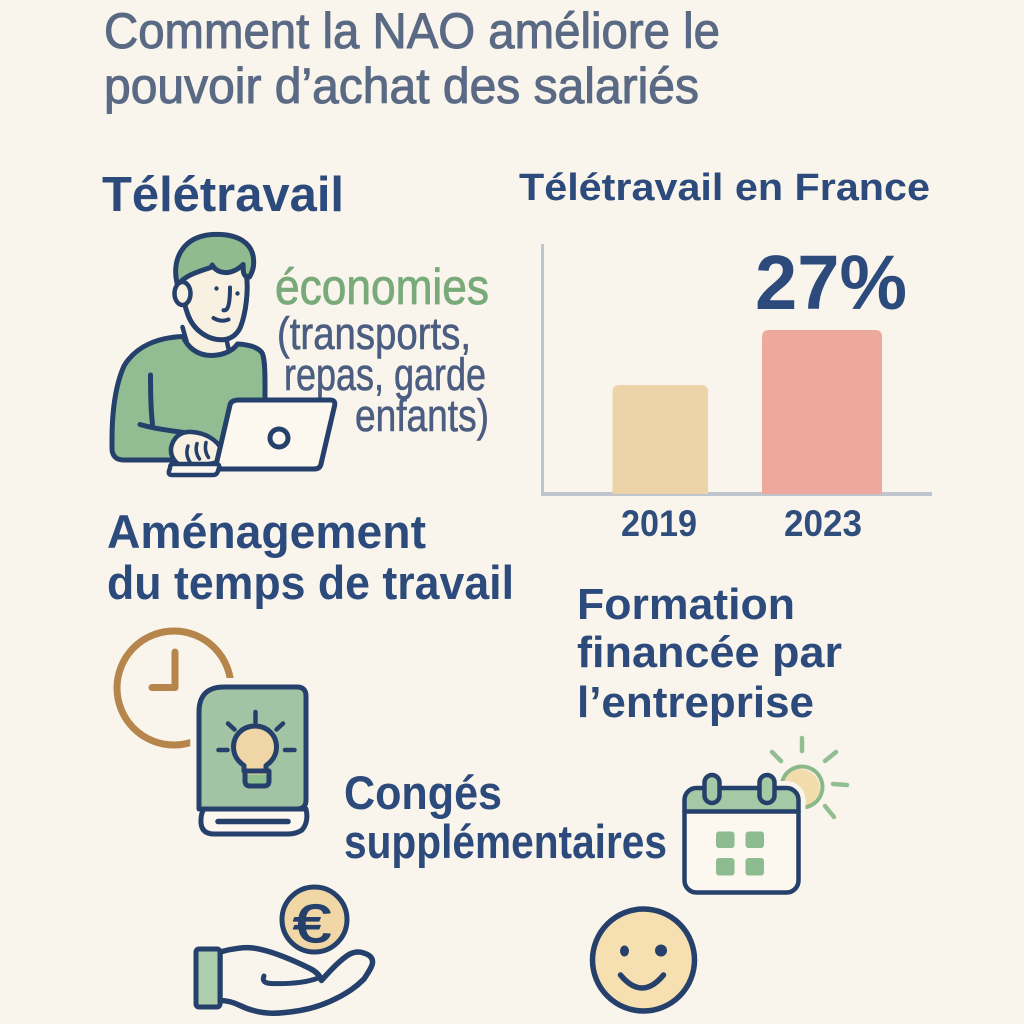 Image resolution: width=1024 pixels, height=1024 pixels. Describe the element at coordinates (709, 652) in the screenshot. I see `svg-text: financée par` at that location.